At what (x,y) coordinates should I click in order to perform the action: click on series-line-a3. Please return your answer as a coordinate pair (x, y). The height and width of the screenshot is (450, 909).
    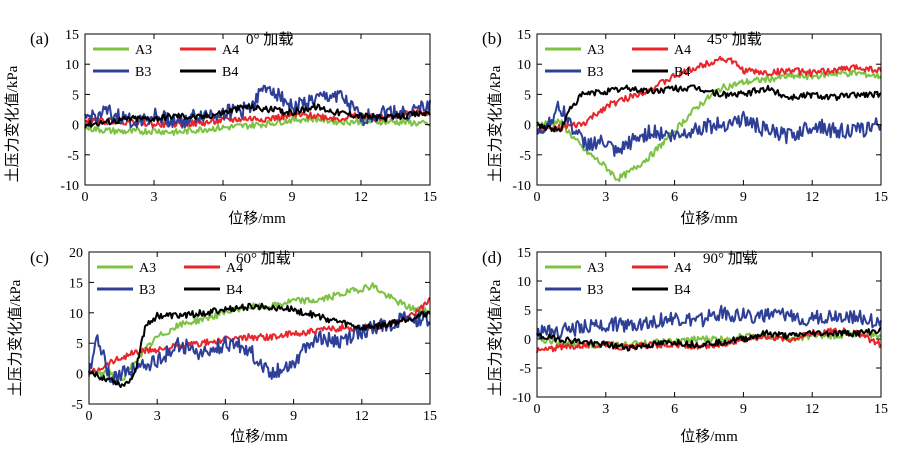
    Looking at the image, I should click on (709, 126).